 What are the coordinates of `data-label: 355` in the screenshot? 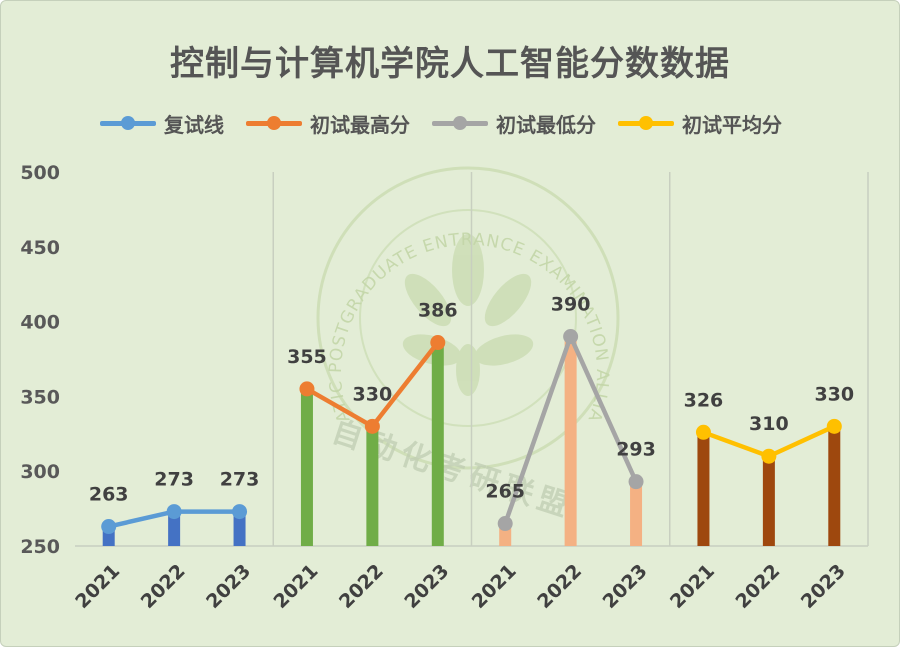 It's located at (307, 357).